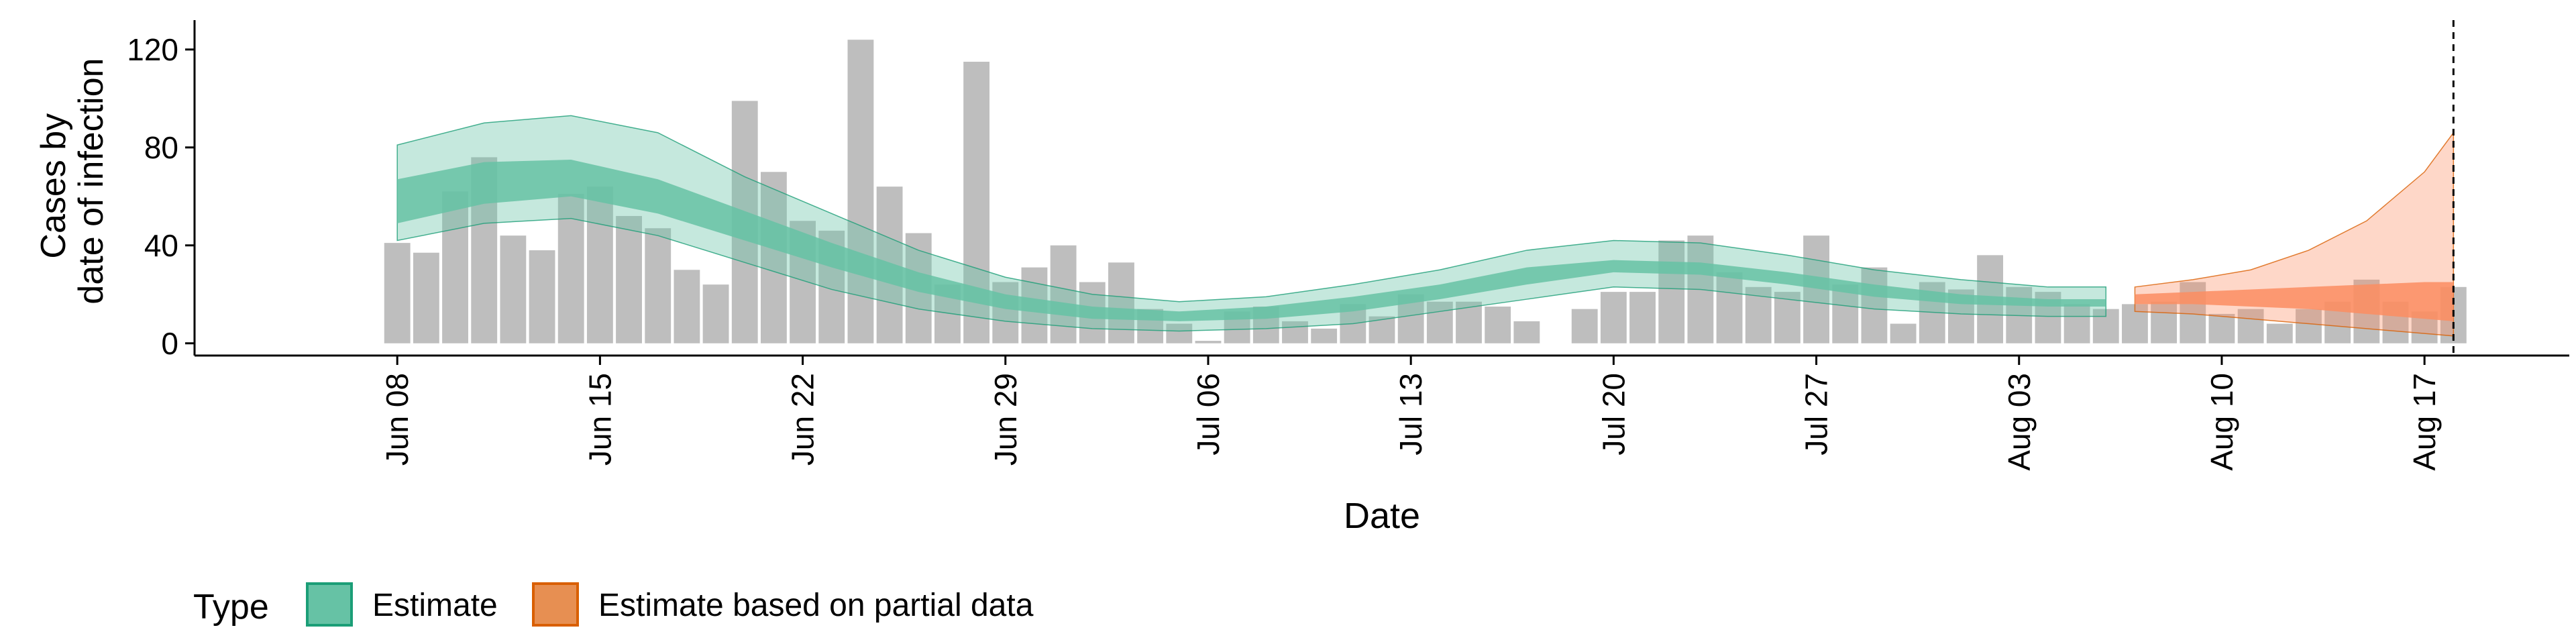 The height and width of the screenshot is (644, 2576). I want to click on x-tick-label: Aug 03, so click(2019, 422).